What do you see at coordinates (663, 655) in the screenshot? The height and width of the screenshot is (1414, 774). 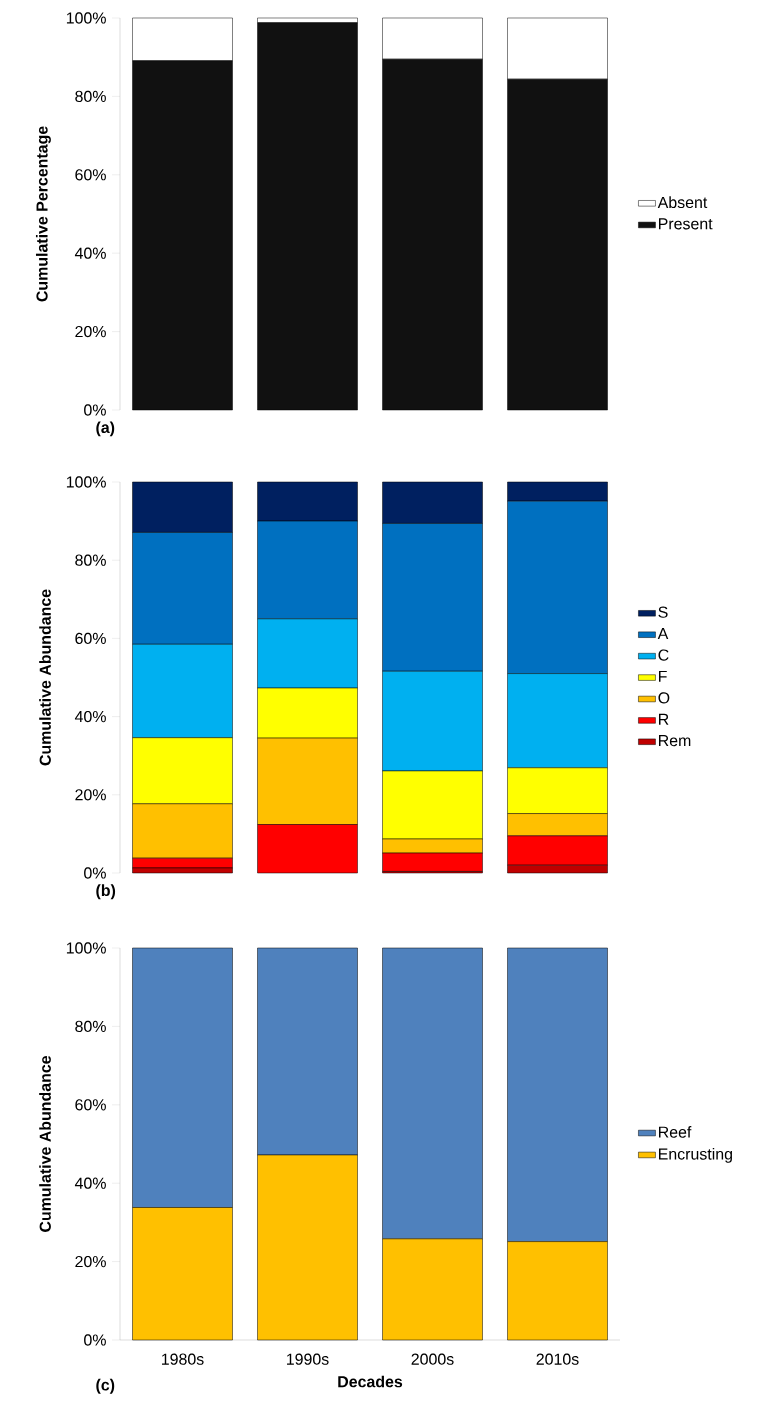 I see `legend-label: C` at bounding box center [663, 655].